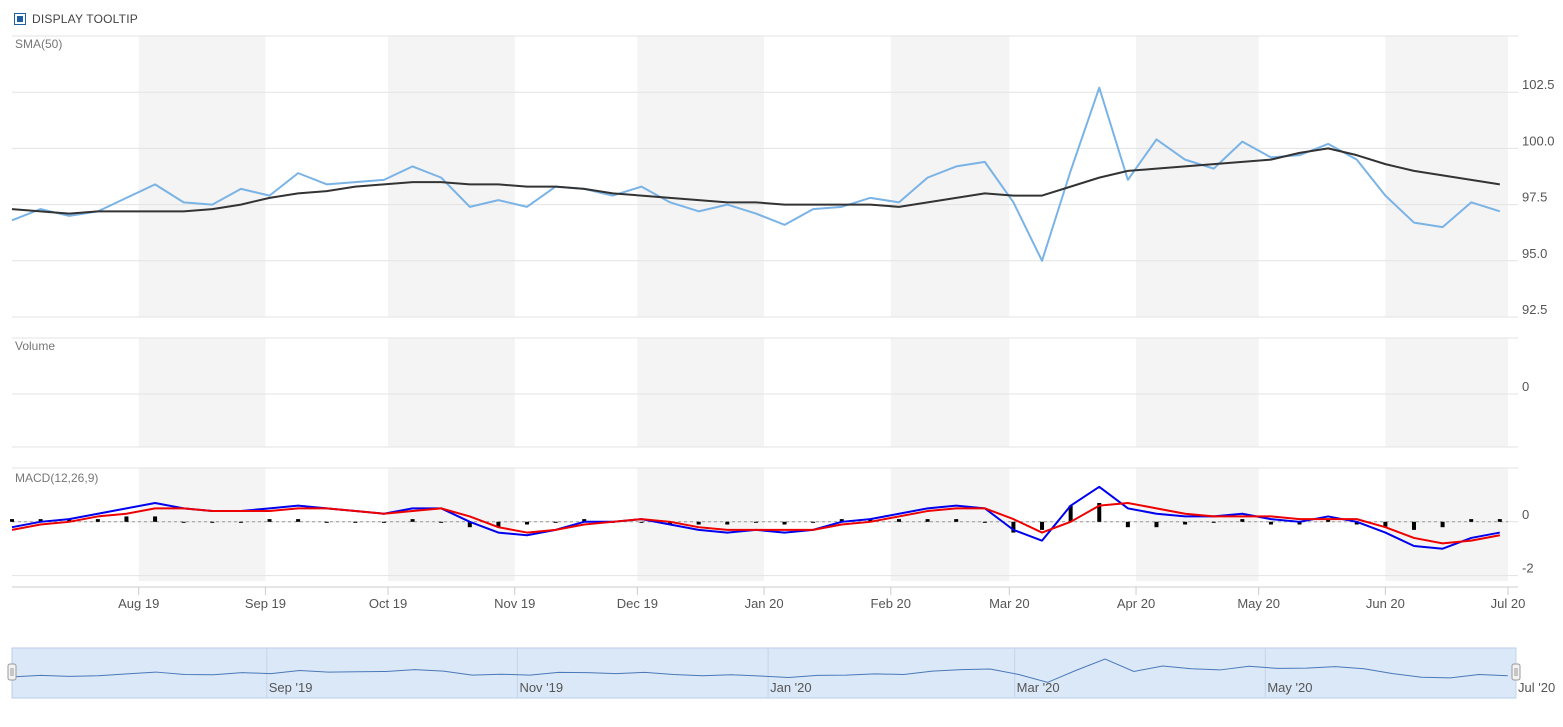  I want to click on x-tick-label: Aug 19, so click(138, 603).